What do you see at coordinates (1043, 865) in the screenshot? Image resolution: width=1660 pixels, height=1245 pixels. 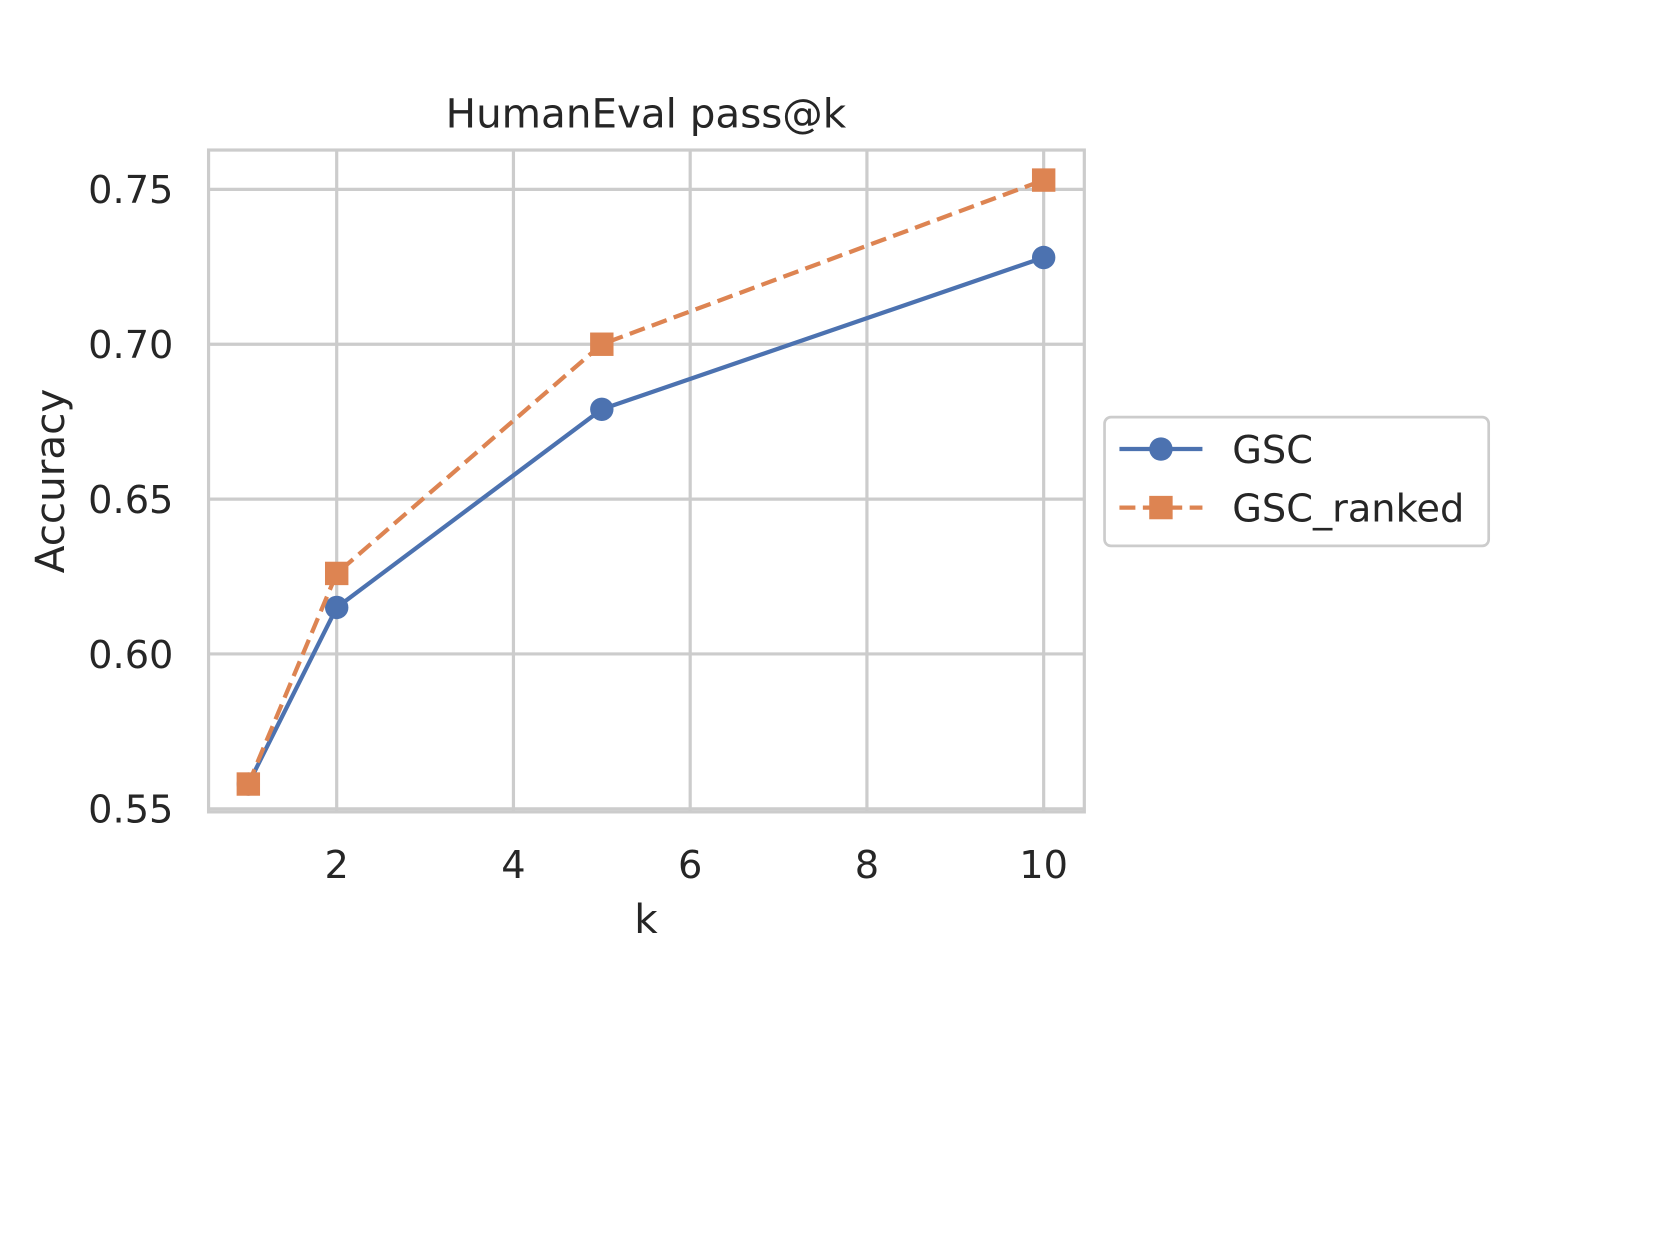 I see `x-tick-label: 10` at bounding box center [1043, 865].